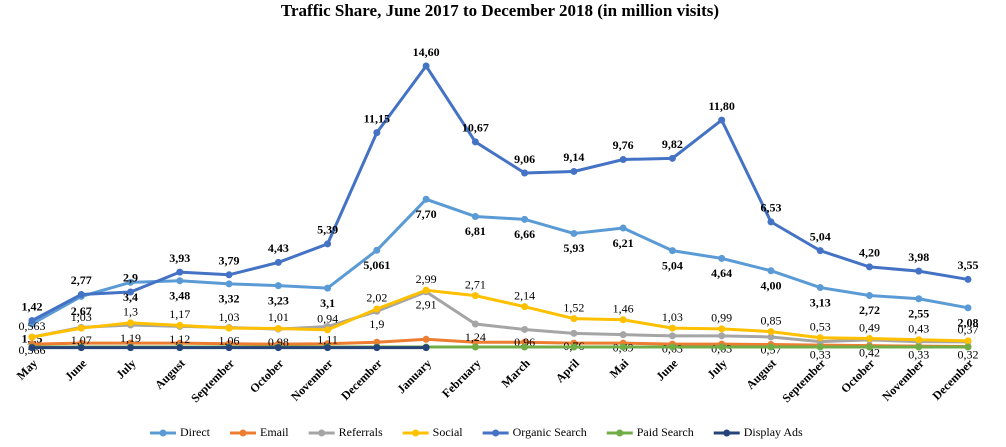 Image resolution: width=1006 pixels, height=447 pixels. I want to click on data-label: 1,12, so click(179, 339).